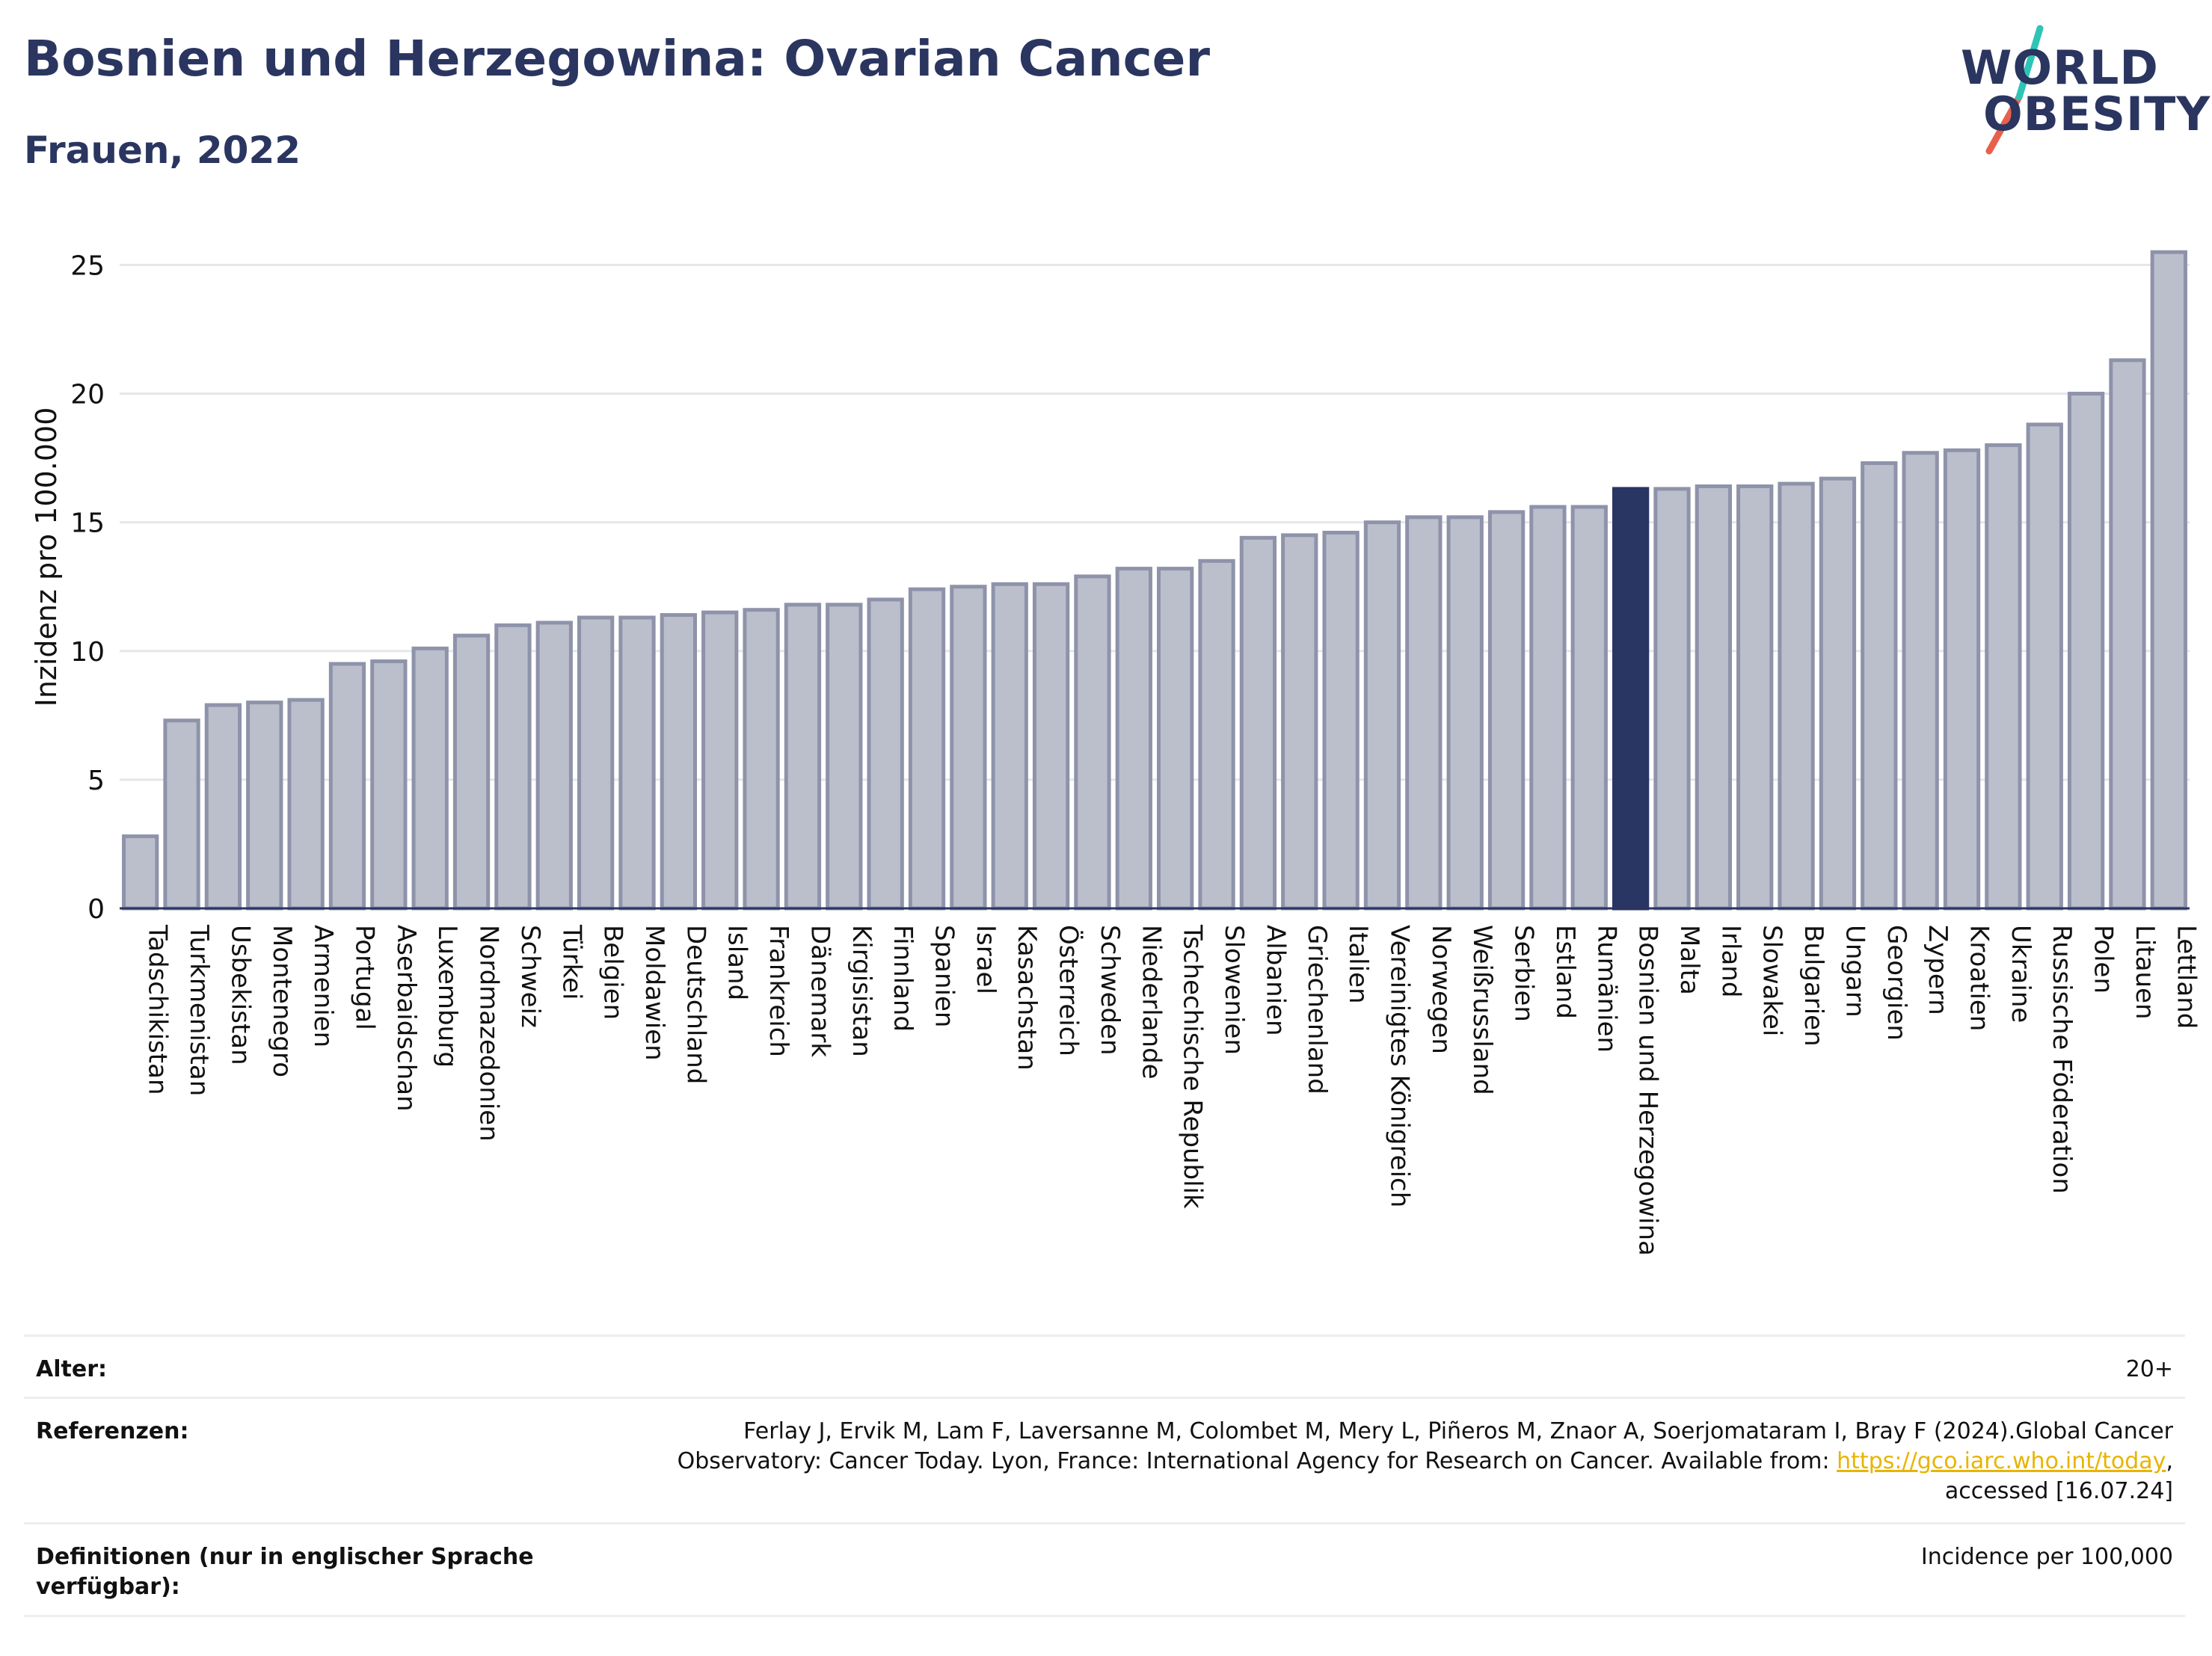 This screenshot has height=1656, width=2212. Describe the element at coordinates (2186, 977) in the screenshot. I see `x-tick-label: Lettland` at that location.